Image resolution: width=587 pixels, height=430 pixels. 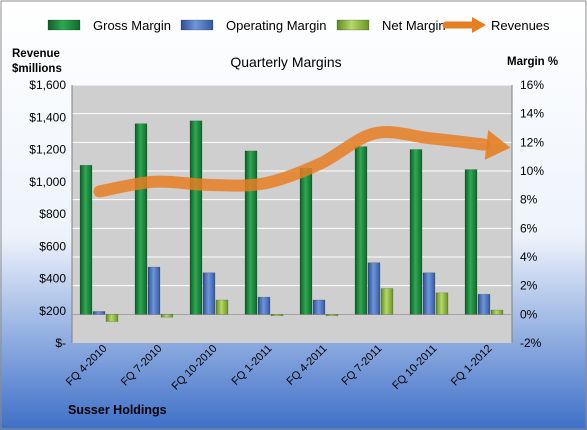 I want to click on right-axis-ticks: -2% 0% 2% 4% 6% 8% 10% 12% 14% 16%, so click(x=532, y=214).